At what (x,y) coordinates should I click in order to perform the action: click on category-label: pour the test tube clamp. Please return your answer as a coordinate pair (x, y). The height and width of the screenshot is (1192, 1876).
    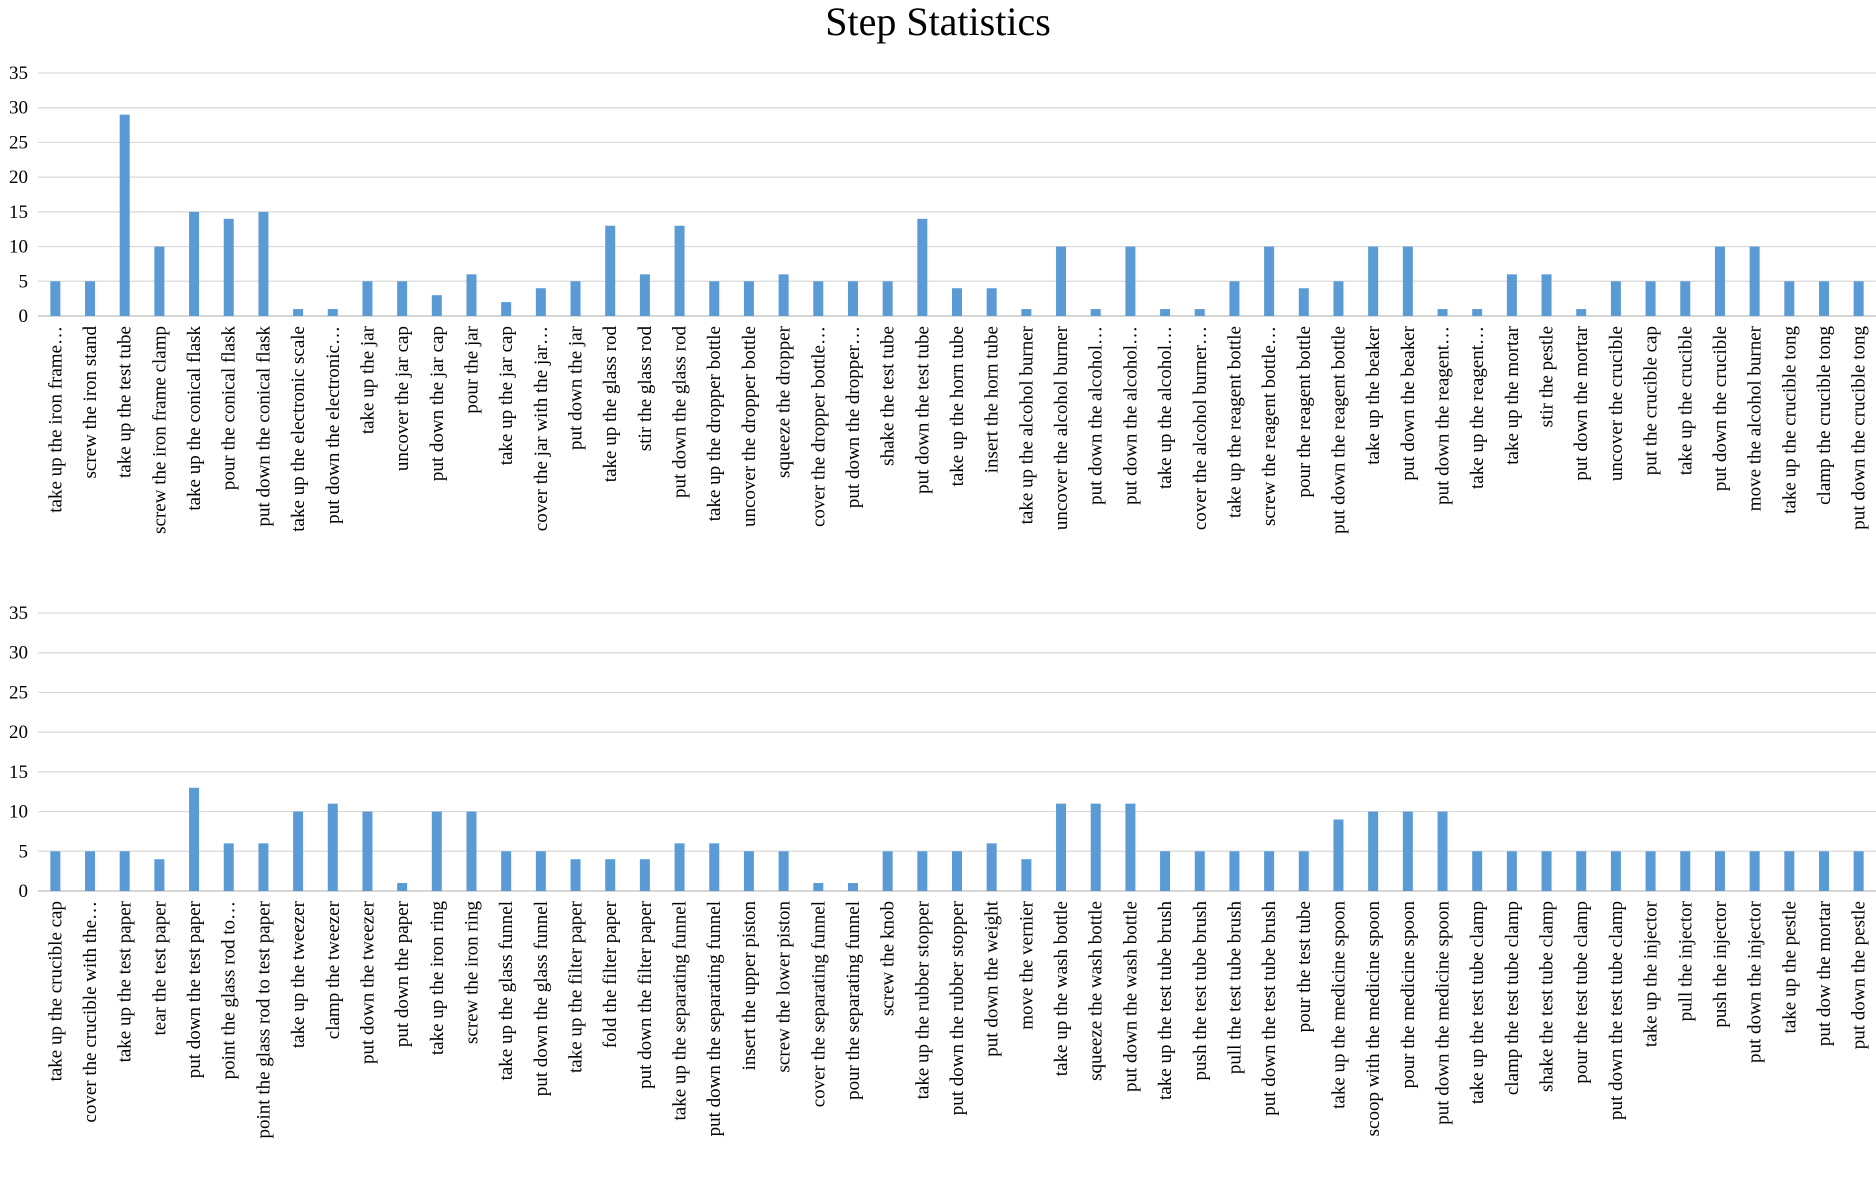
    Looking at the image, I should click on (1581, 992).